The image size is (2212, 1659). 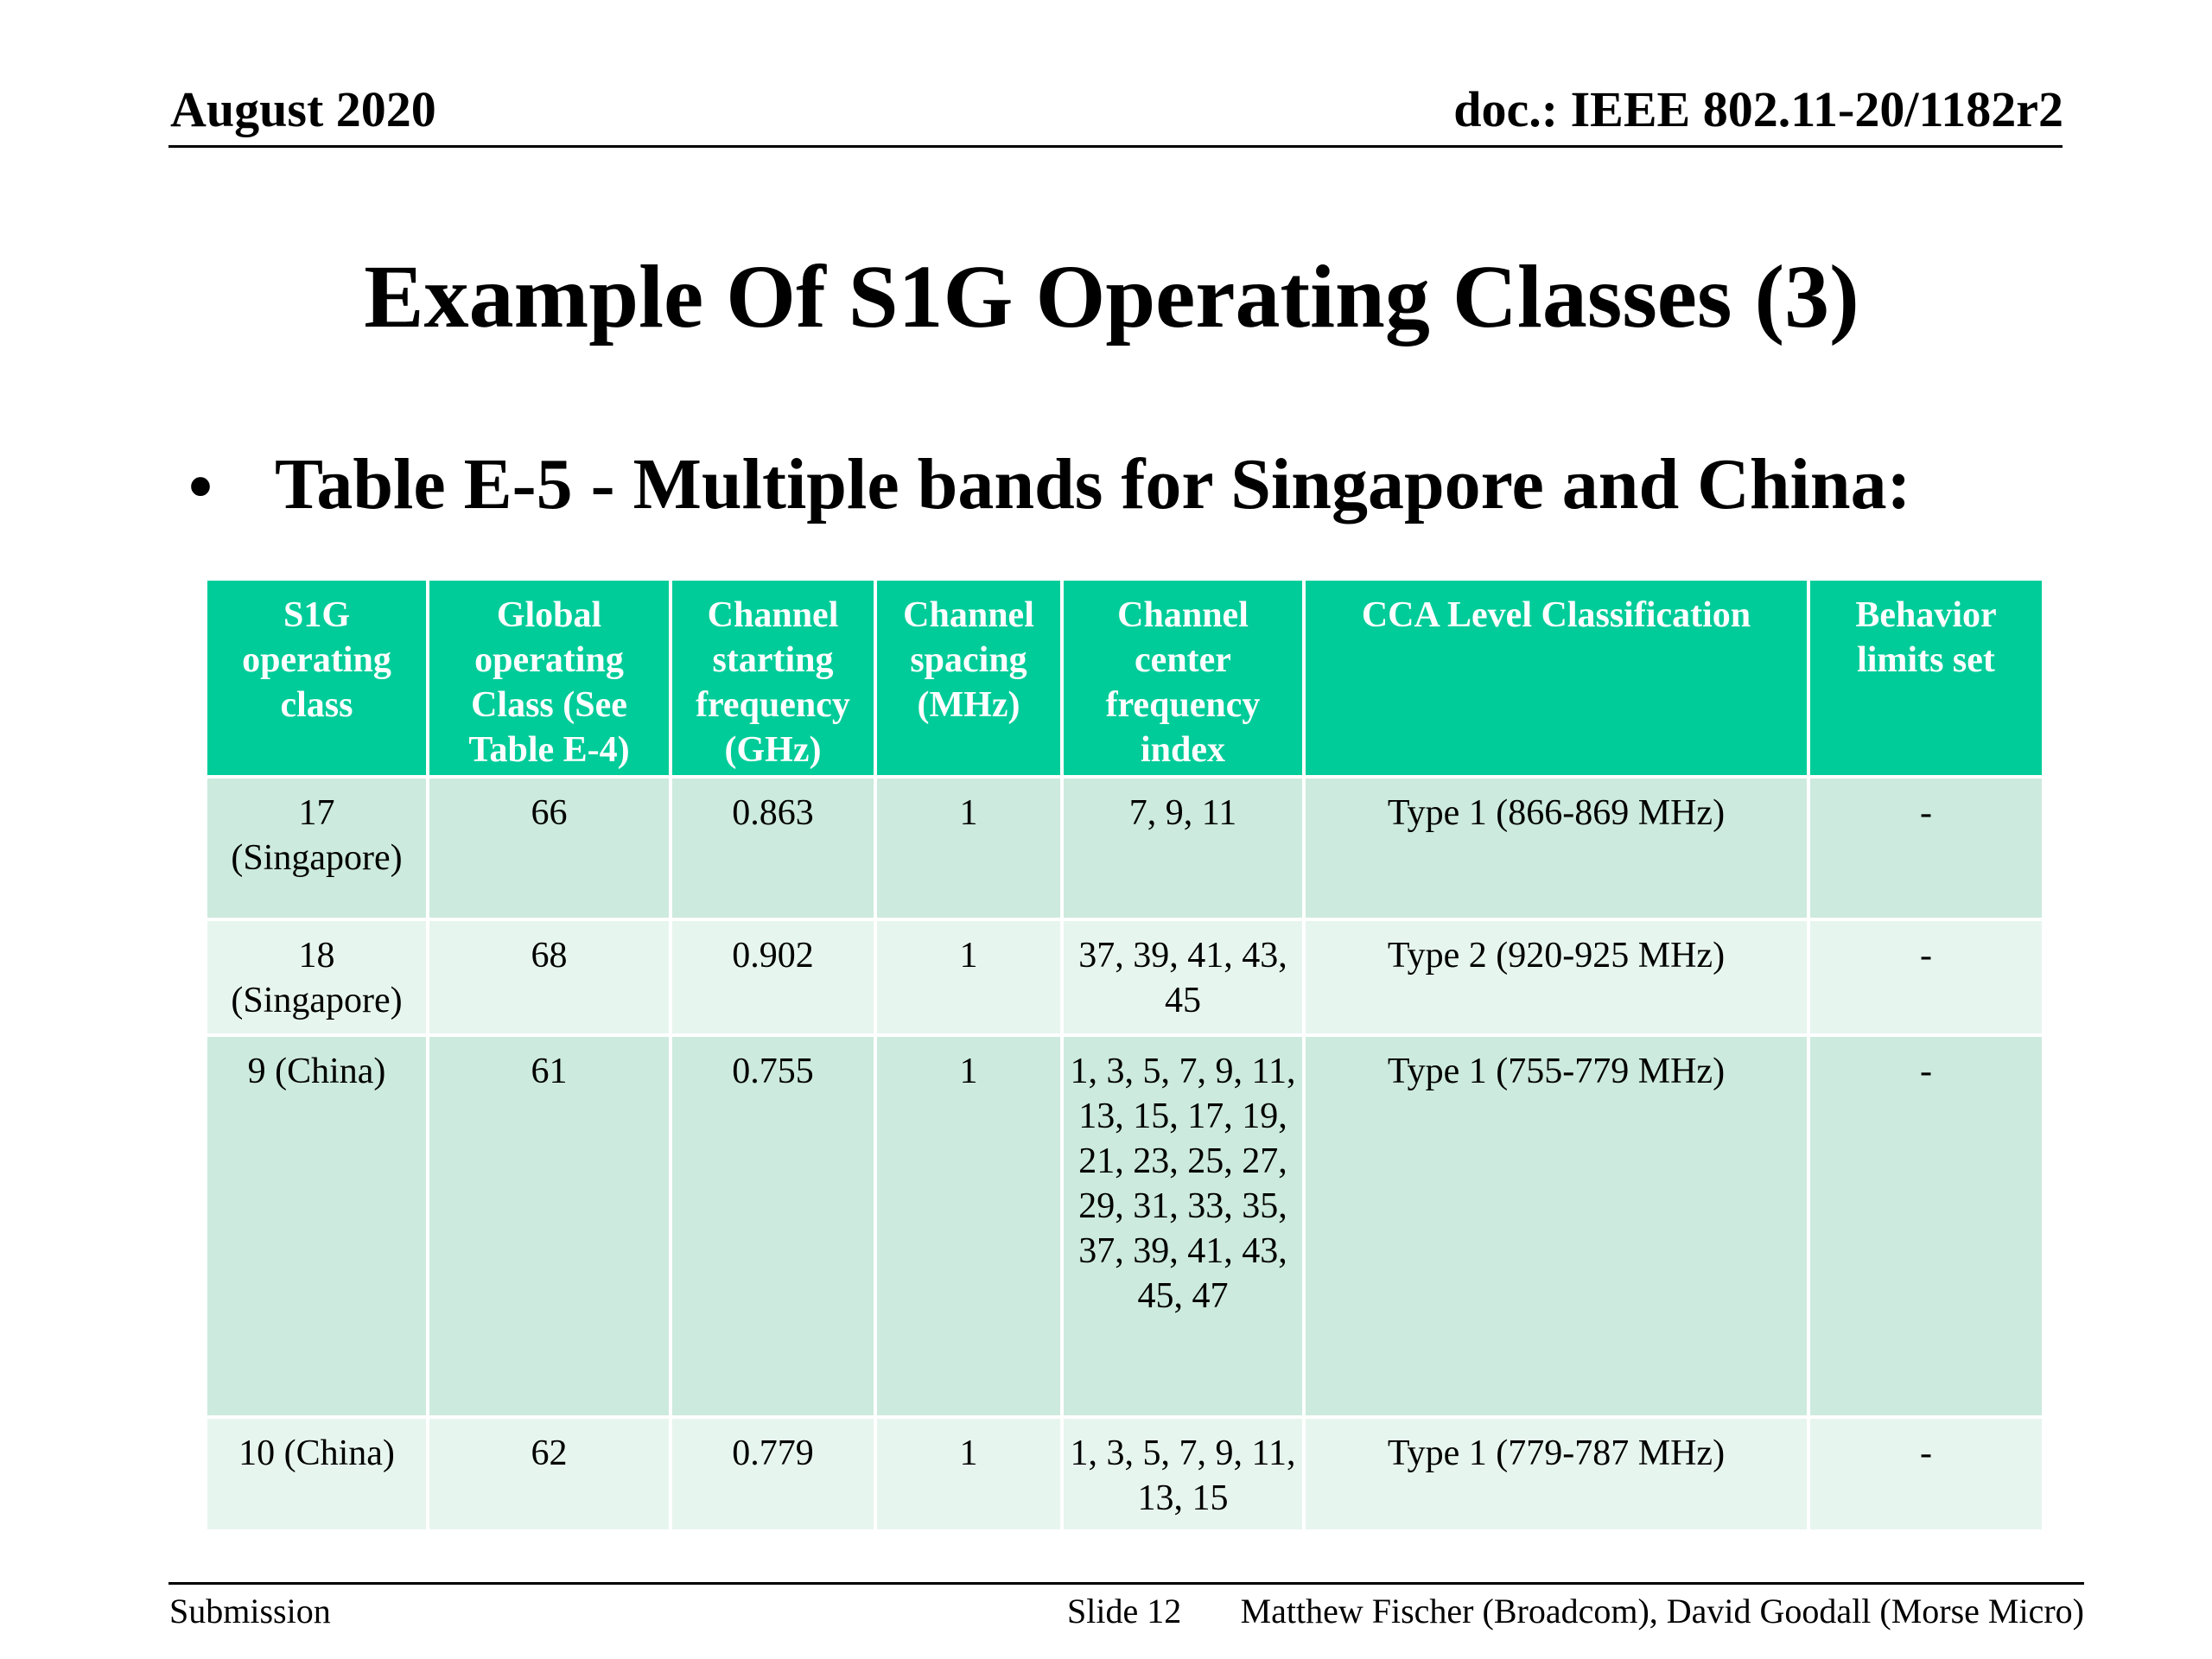 What do you see at coordinates (1183, 977) in the screenshot?
I see `table-cell: 37, 39, 41, 43, 45` at bounding box center [1183, 977].